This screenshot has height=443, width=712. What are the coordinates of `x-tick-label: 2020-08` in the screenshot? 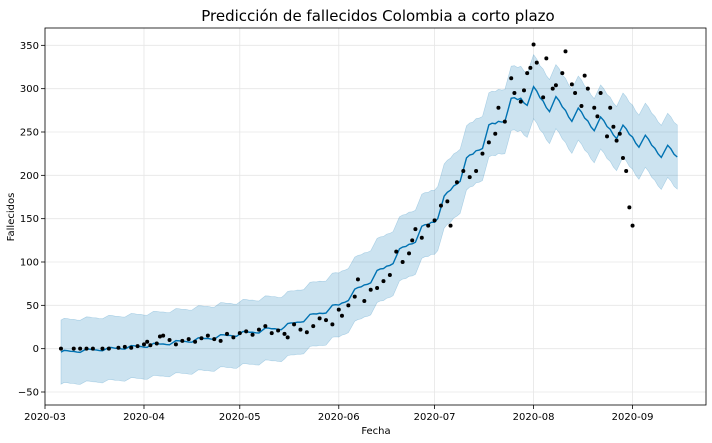 It's located at (534, 417).